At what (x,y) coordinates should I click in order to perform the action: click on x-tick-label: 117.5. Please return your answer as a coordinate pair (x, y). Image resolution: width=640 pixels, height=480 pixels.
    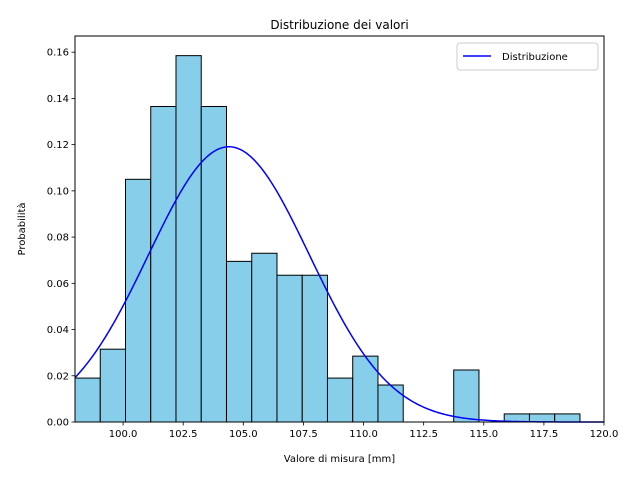
    Looking at the image, I should click on (544, 434).